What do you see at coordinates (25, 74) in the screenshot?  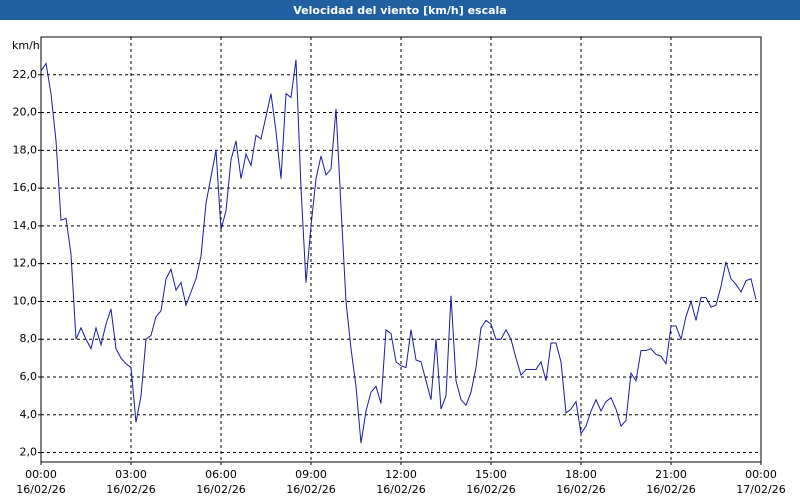 I see `y-tick-label: 22,0` at bounding box center [25, 74].